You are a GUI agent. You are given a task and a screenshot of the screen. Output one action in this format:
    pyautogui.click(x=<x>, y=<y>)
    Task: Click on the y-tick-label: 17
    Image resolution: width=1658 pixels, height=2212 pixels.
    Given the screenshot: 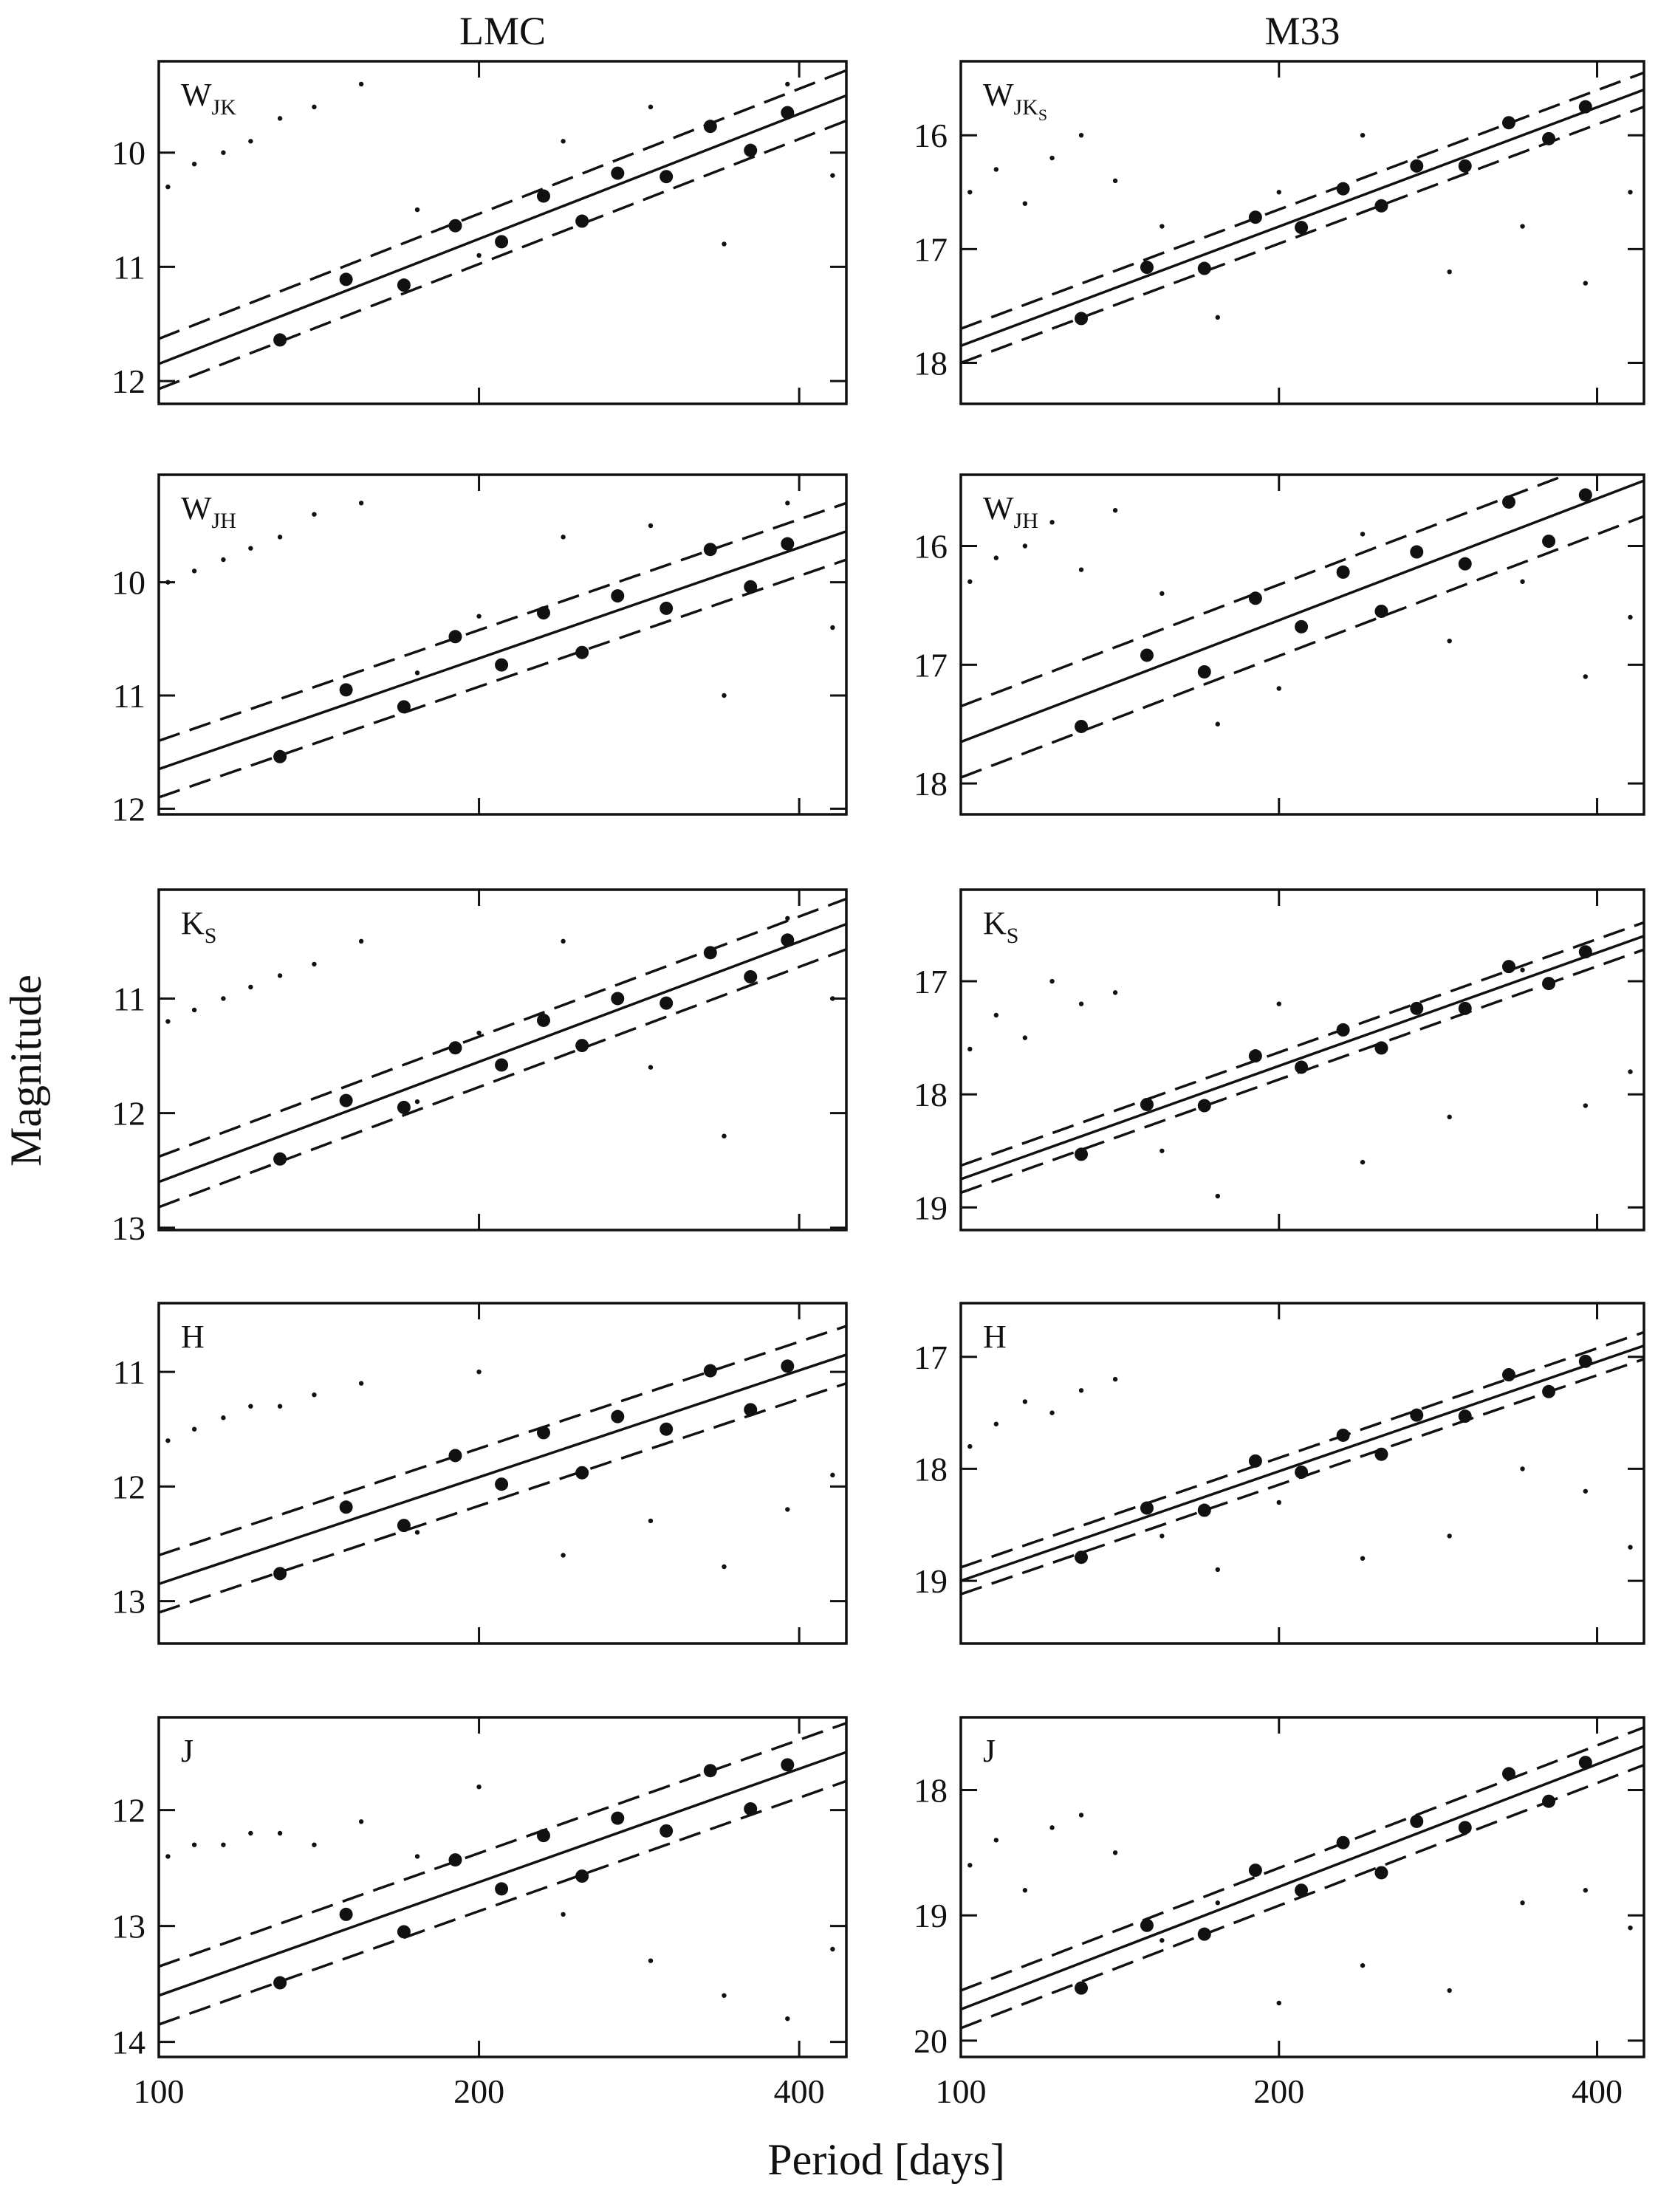 What is the action you would take?
    pyautogui.click(x=931, y=981)
    